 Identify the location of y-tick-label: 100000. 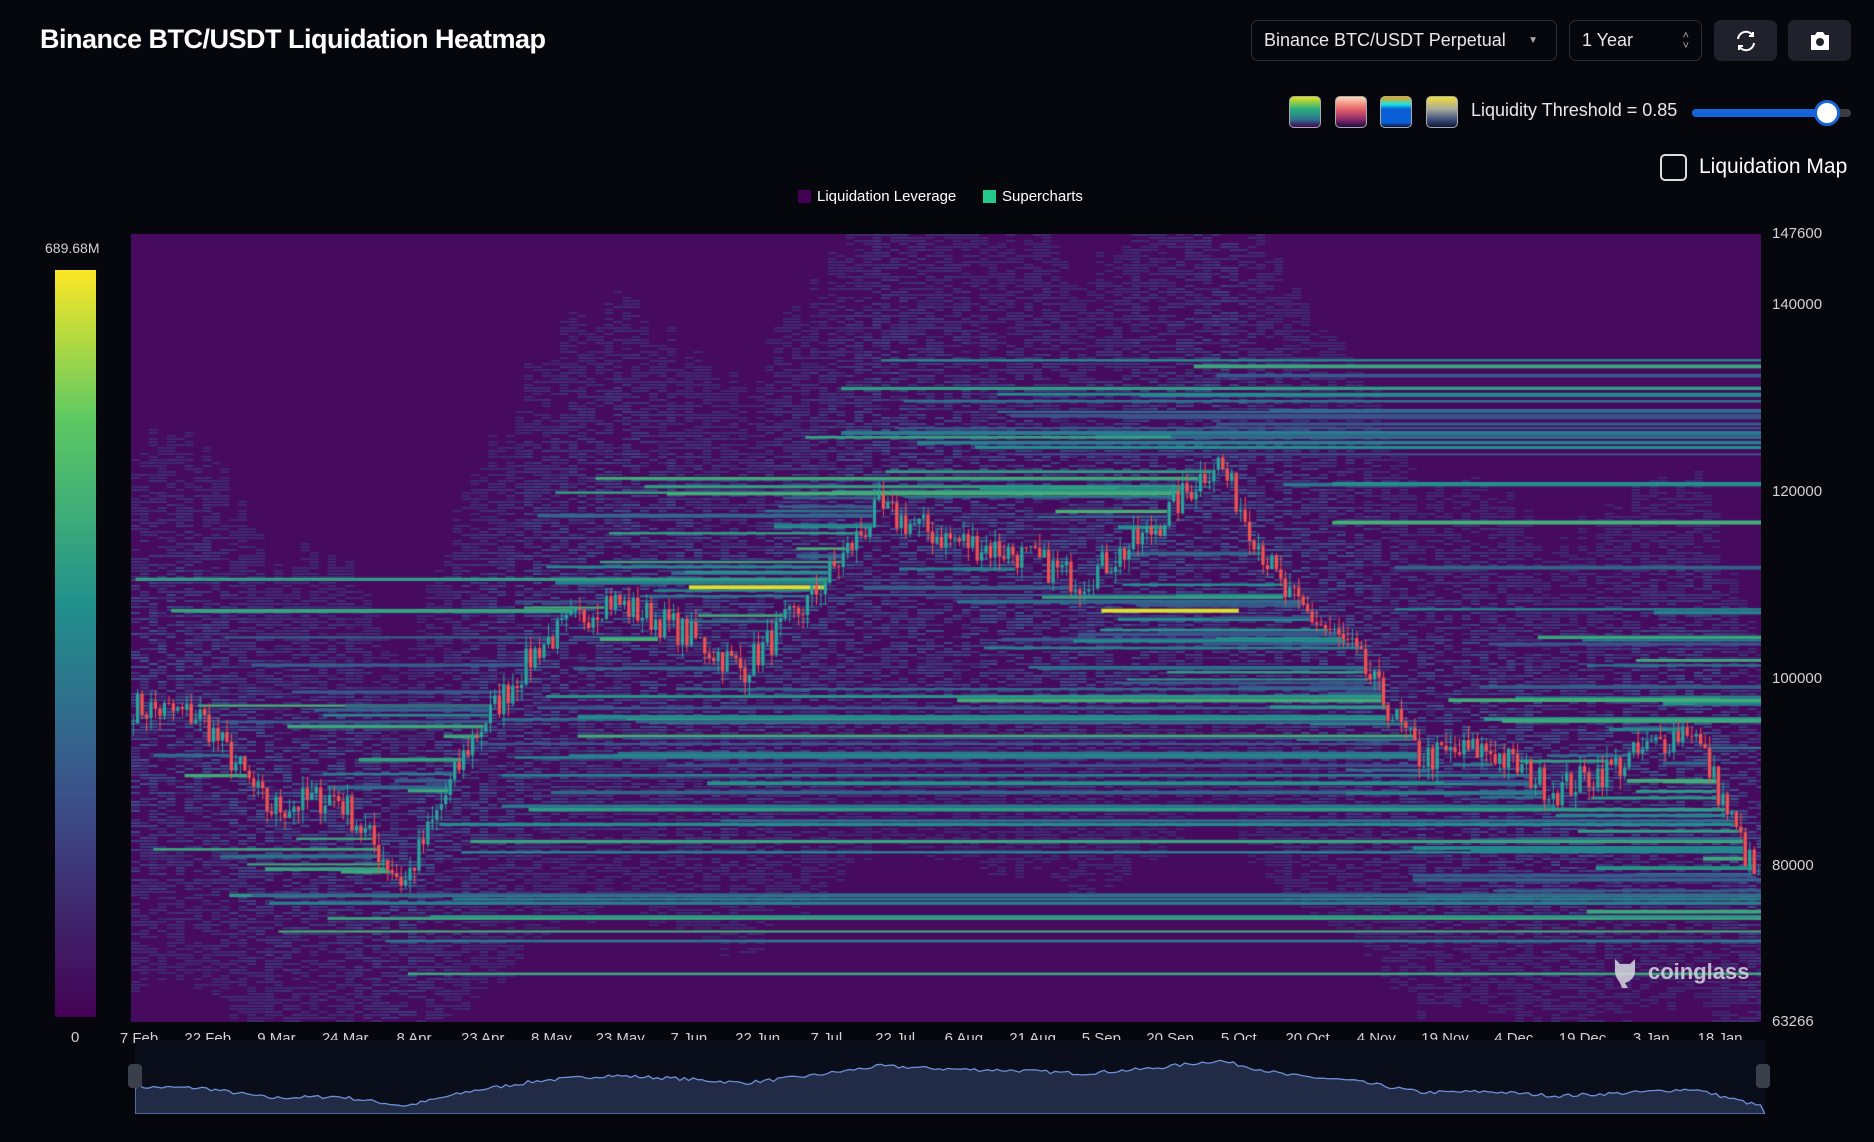
(1797, 678).